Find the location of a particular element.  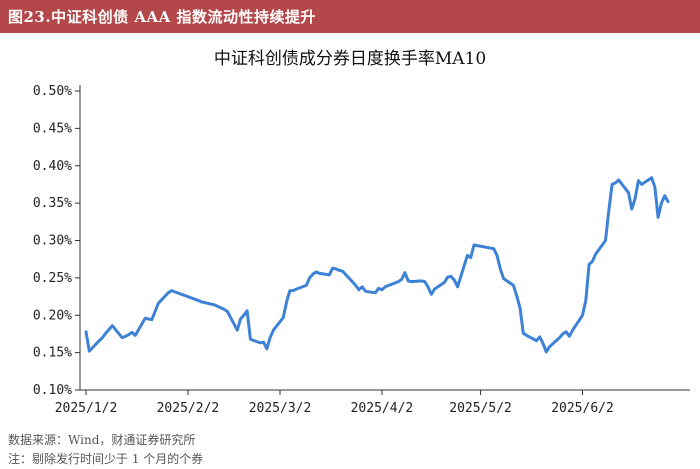

source-note: 数据来源：Wind，财通证券研究所 is located at coordinates (102, 440).